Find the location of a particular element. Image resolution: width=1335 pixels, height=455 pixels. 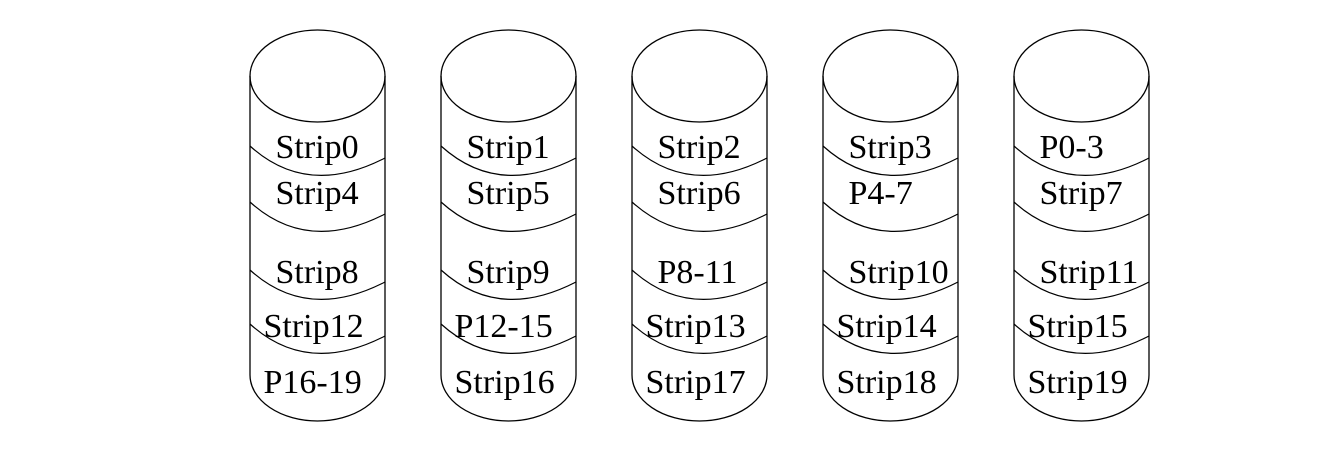

strip-label: Strip18 is located at coordinates (887, 382).